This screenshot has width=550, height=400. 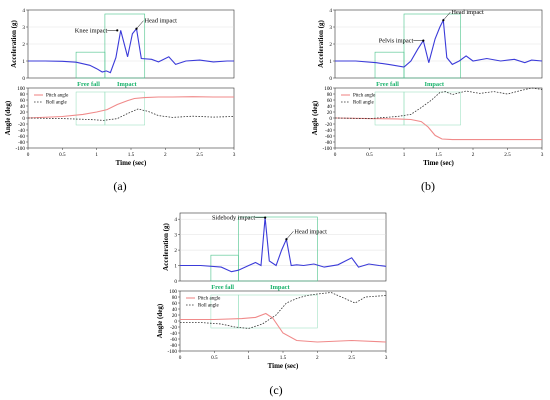 I want to click on annotation-label: Knee impact, so click(x=91, y=30).